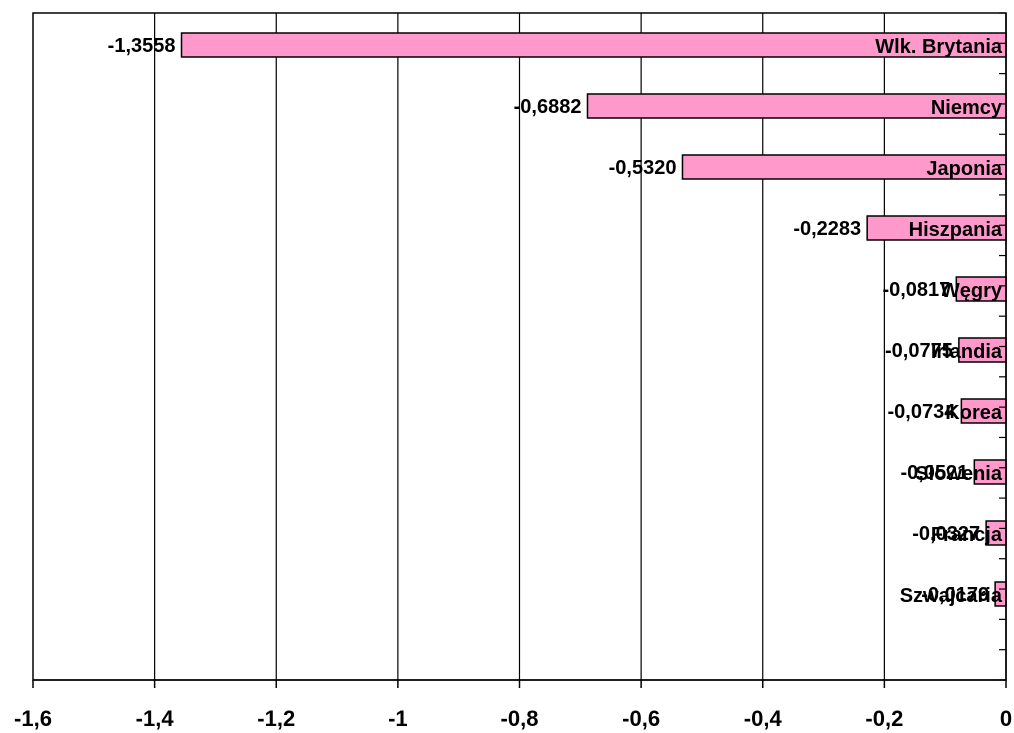  I want to click on value-label: -0,0734, so click(922, 412).